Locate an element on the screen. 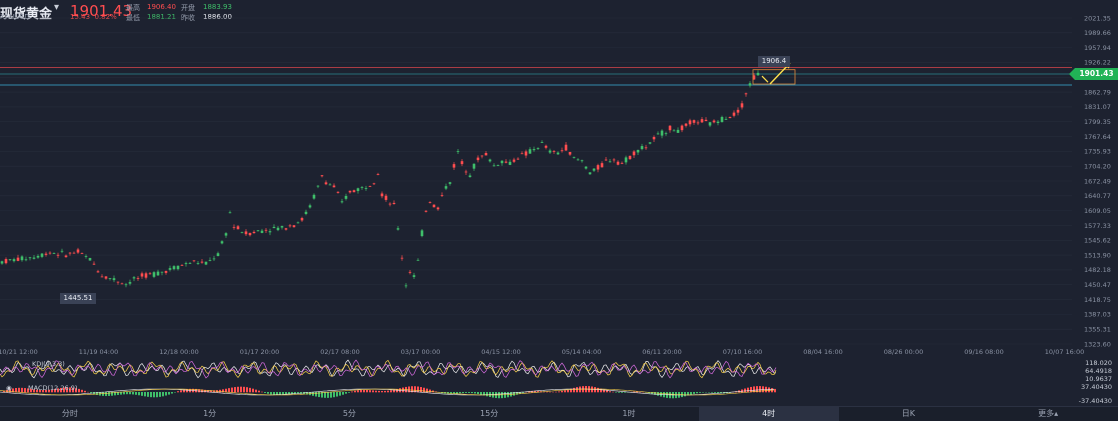 This screenshot has height=421, width=1118. tab-more: 更多▴ is located at coordinates (1048, 414).